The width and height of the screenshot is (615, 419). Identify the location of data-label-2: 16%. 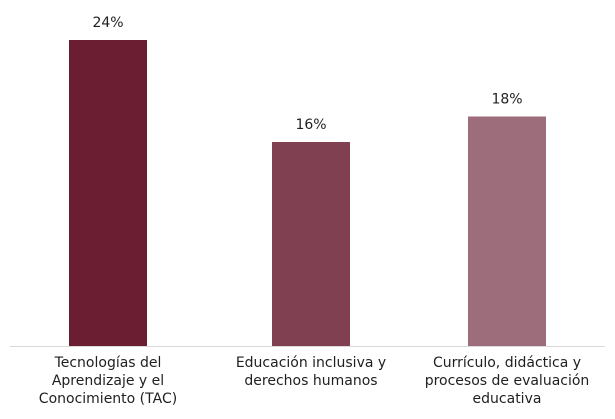
(310, 125).